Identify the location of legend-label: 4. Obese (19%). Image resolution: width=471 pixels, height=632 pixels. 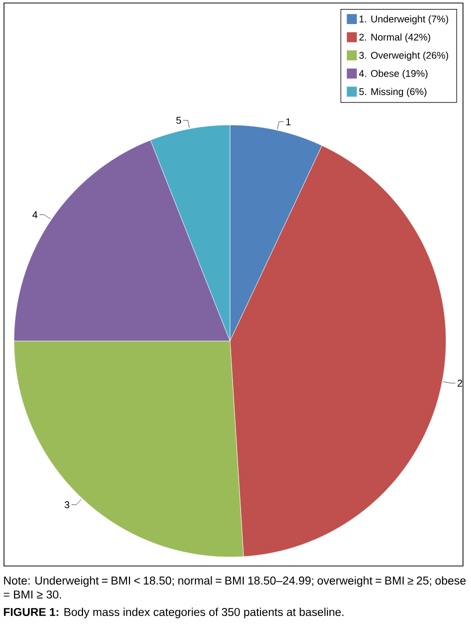
(393, 74).